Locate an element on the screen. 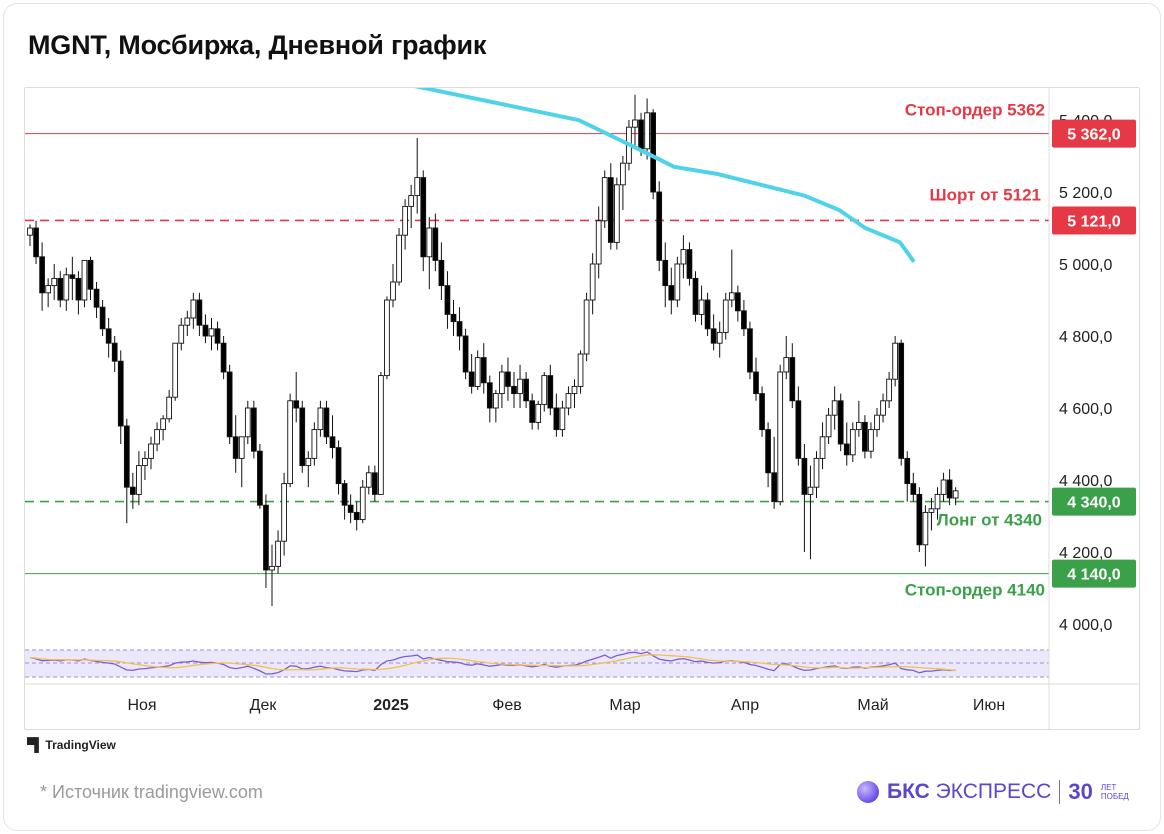 This screenshot has width=1164, height=834. y-tick-label: 4 800,0 is located at coordinates (1085, 337).